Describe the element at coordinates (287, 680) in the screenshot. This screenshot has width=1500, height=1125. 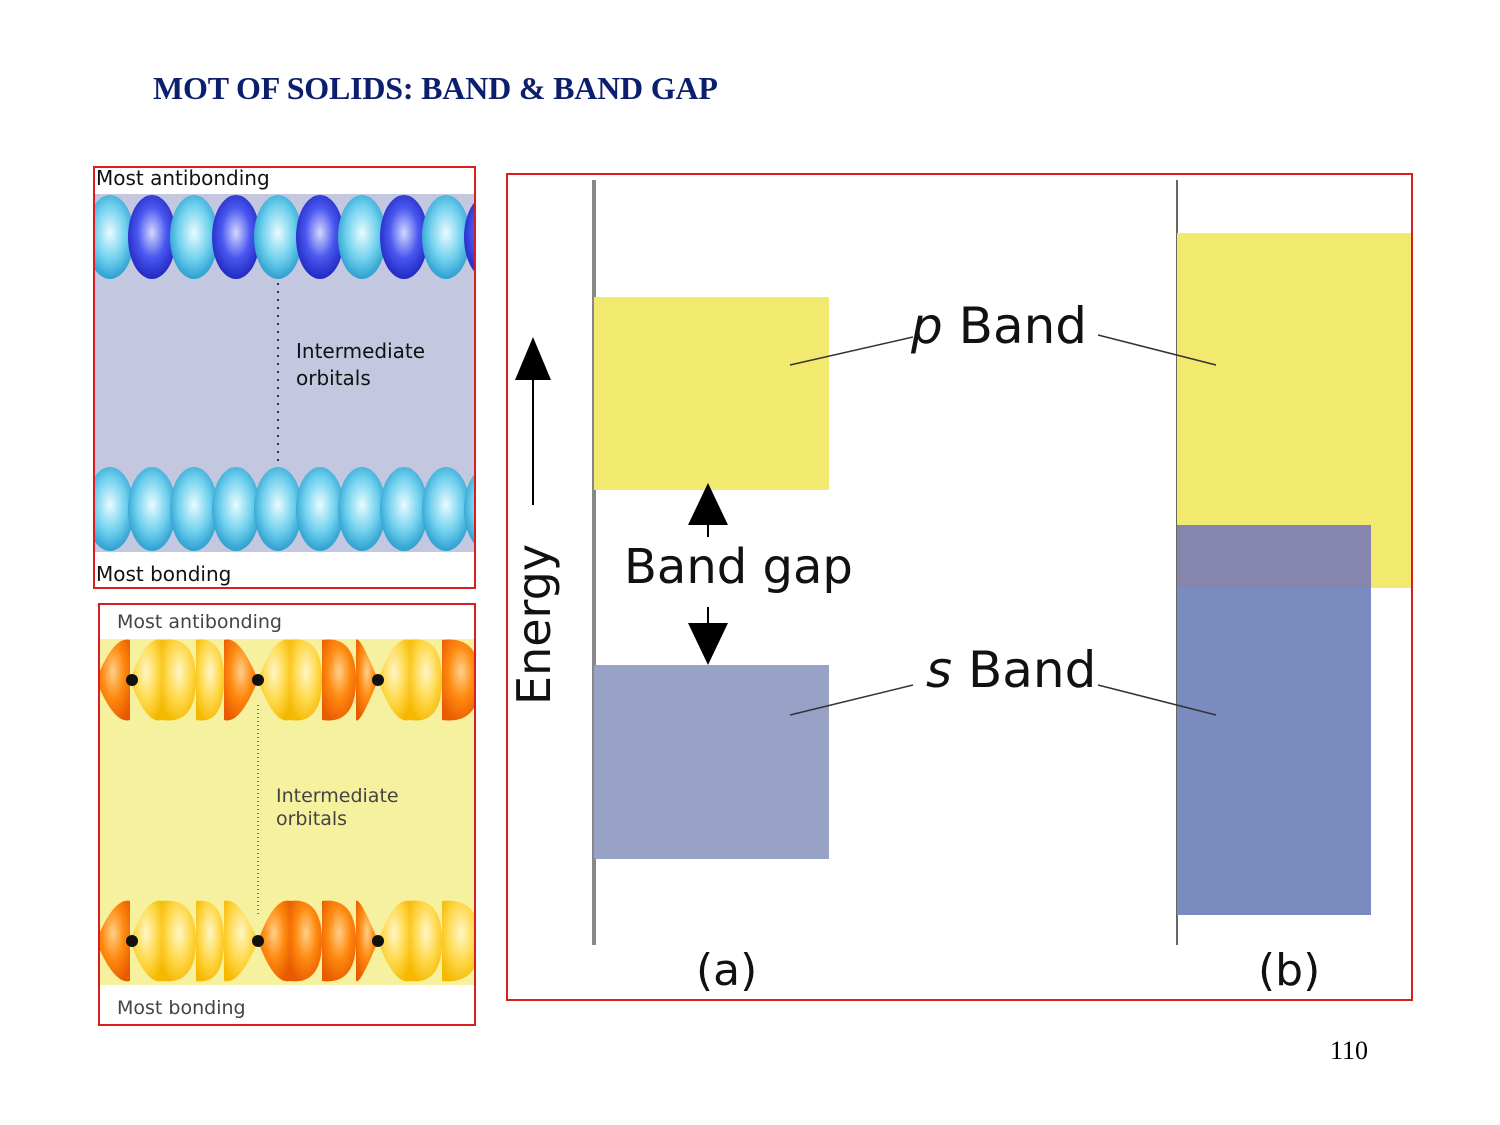
I see `antibonding-p-row` at that location.